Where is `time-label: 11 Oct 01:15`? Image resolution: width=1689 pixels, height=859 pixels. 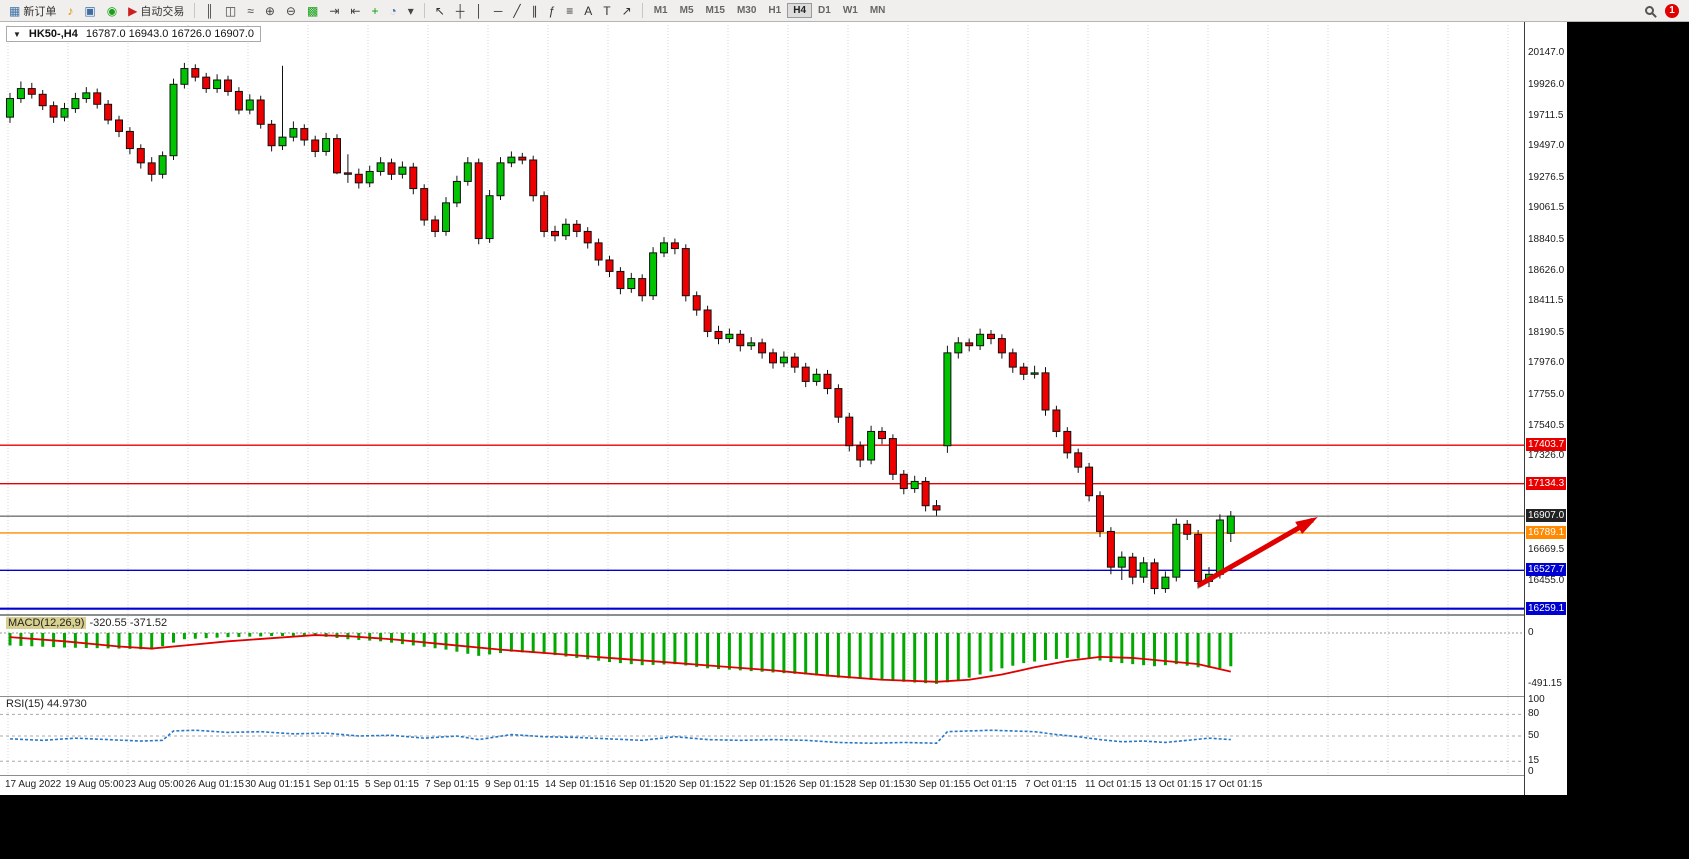
time-label: 11 Oct 01:15 is located at coordinates (1113, 784).